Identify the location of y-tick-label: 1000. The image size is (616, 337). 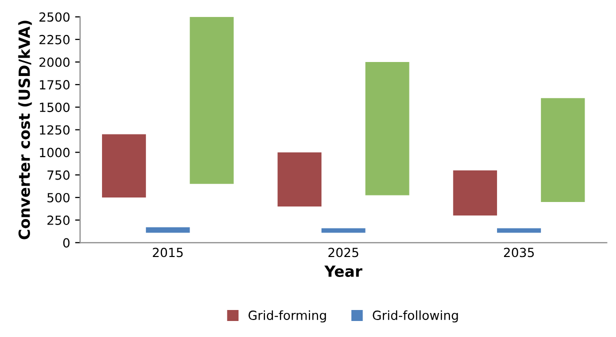
(55, 153).